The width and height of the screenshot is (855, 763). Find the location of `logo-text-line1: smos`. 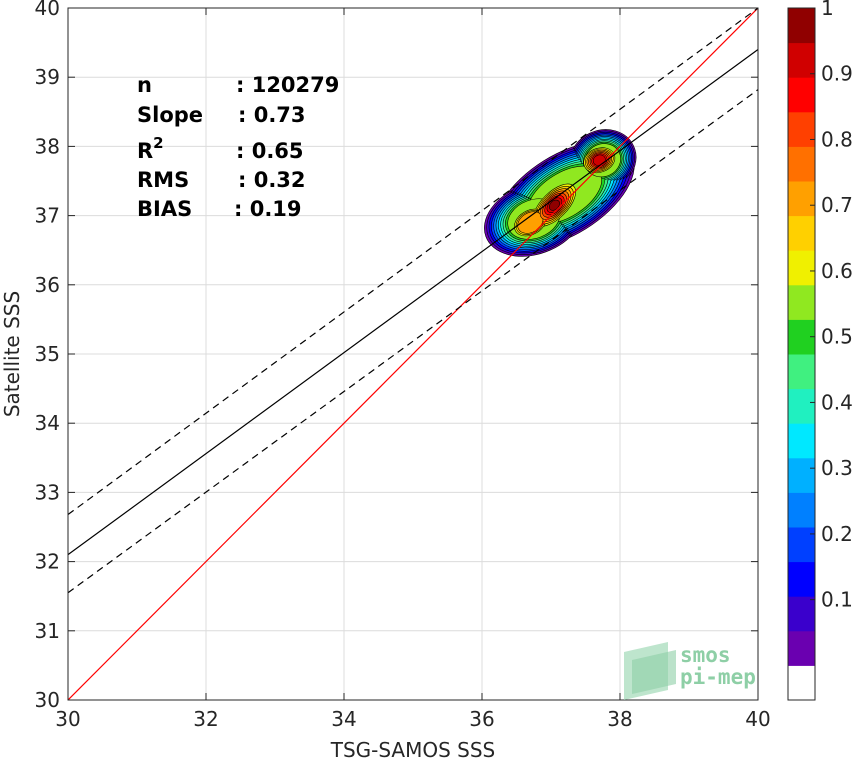

logo-text-line1: smos is located at coordinates (705, 655).